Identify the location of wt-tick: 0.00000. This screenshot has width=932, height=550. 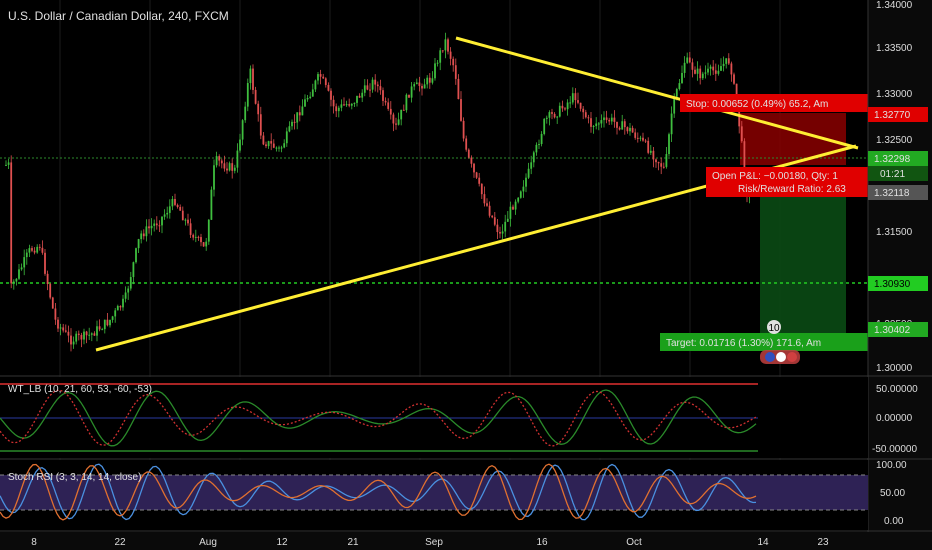
(894, 418).